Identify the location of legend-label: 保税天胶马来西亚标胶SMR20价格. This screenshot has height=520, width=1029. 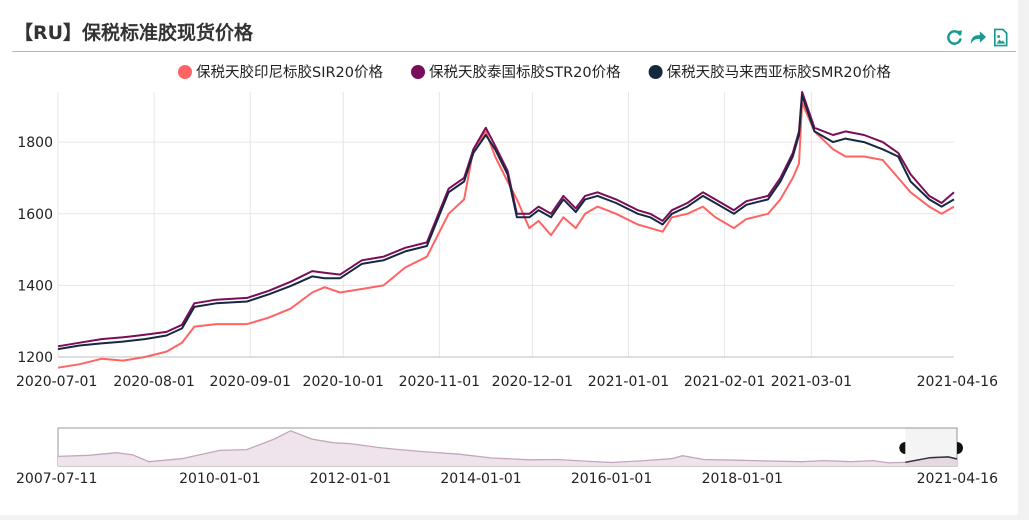
(779, 72).